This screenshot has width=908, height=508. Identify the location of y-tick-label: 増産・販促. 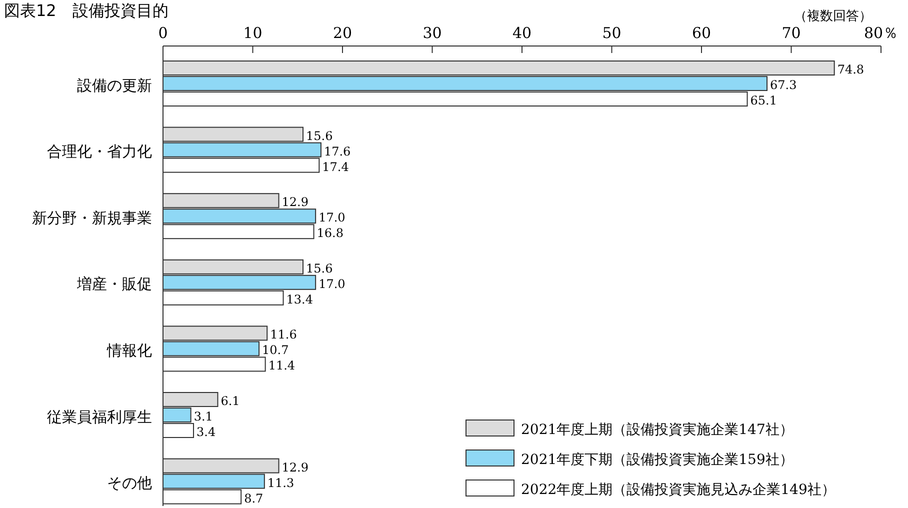
(114, 284).